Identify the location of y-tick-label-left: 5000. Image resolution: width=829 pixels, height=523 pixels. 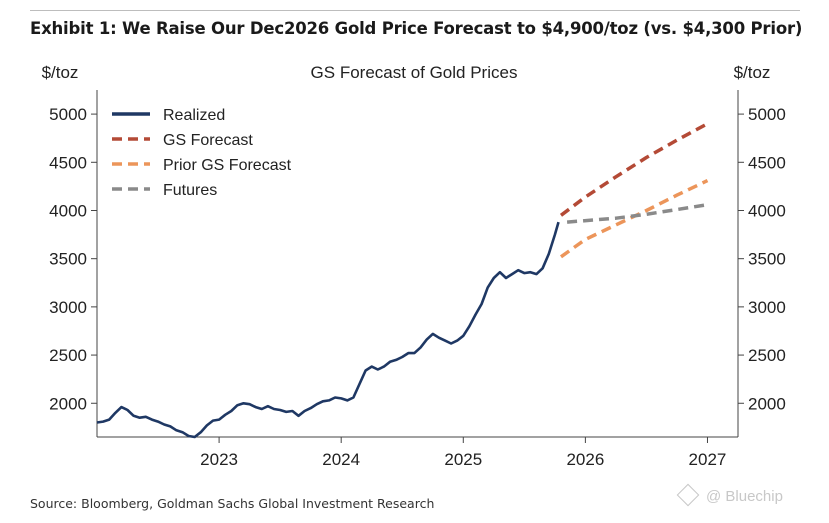
(68, 114).